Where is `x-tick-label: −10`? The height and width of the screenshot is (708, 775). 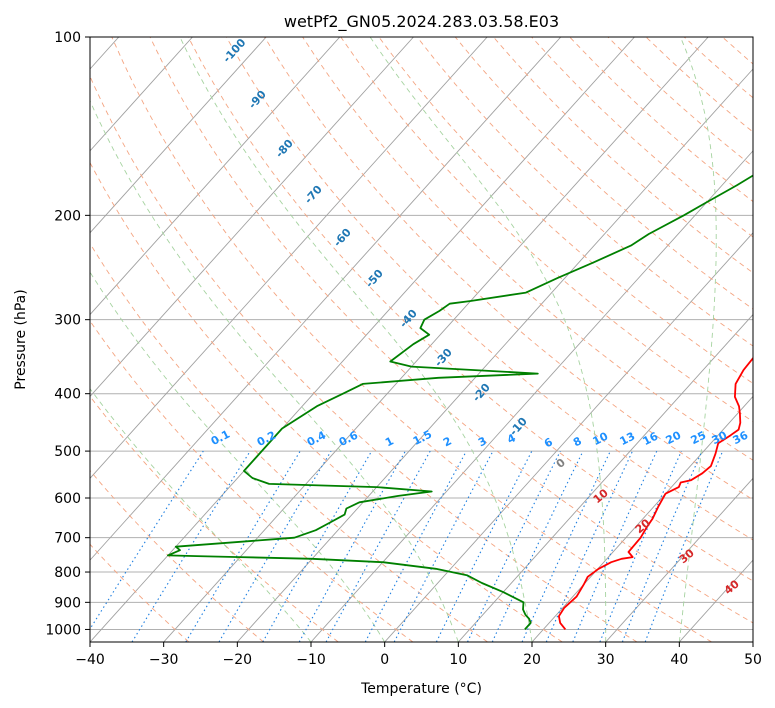
x-tick-label: −10 is located at coordinates (311, 660).